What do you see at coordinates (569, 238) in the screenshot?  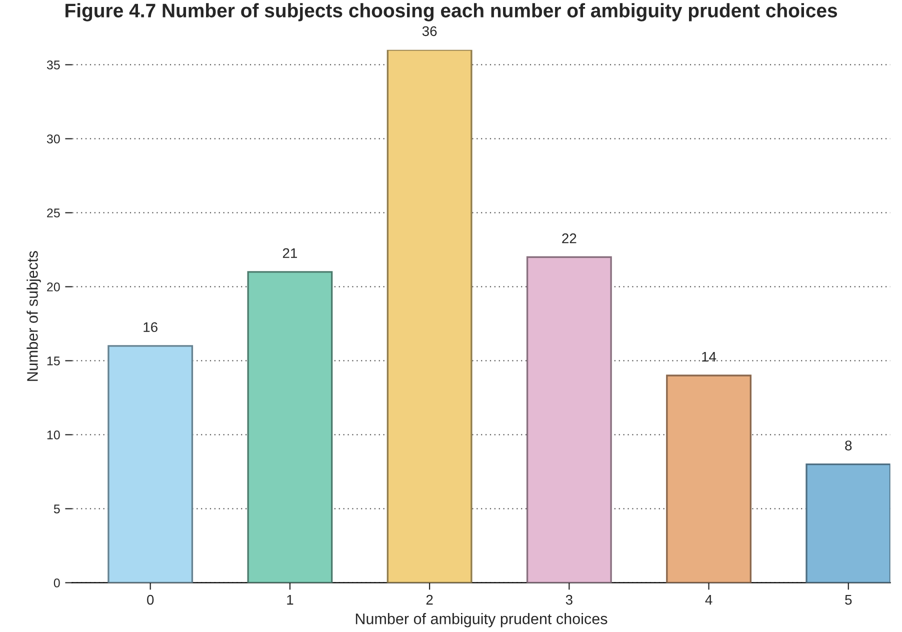 I see `data-label: 22` at bounding box center [569, 238].